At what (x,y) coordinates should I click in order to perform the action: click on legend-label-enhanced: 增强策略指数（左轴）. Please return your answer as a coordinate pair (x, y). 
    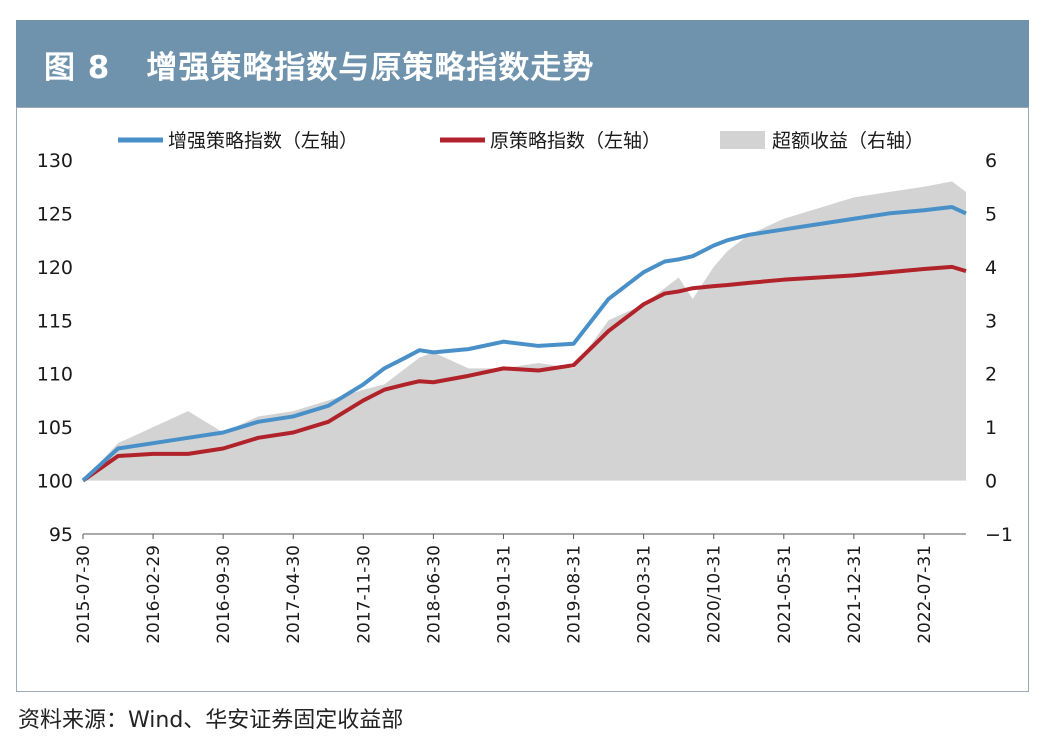
    Looking at the image, I should click on (263, 141).